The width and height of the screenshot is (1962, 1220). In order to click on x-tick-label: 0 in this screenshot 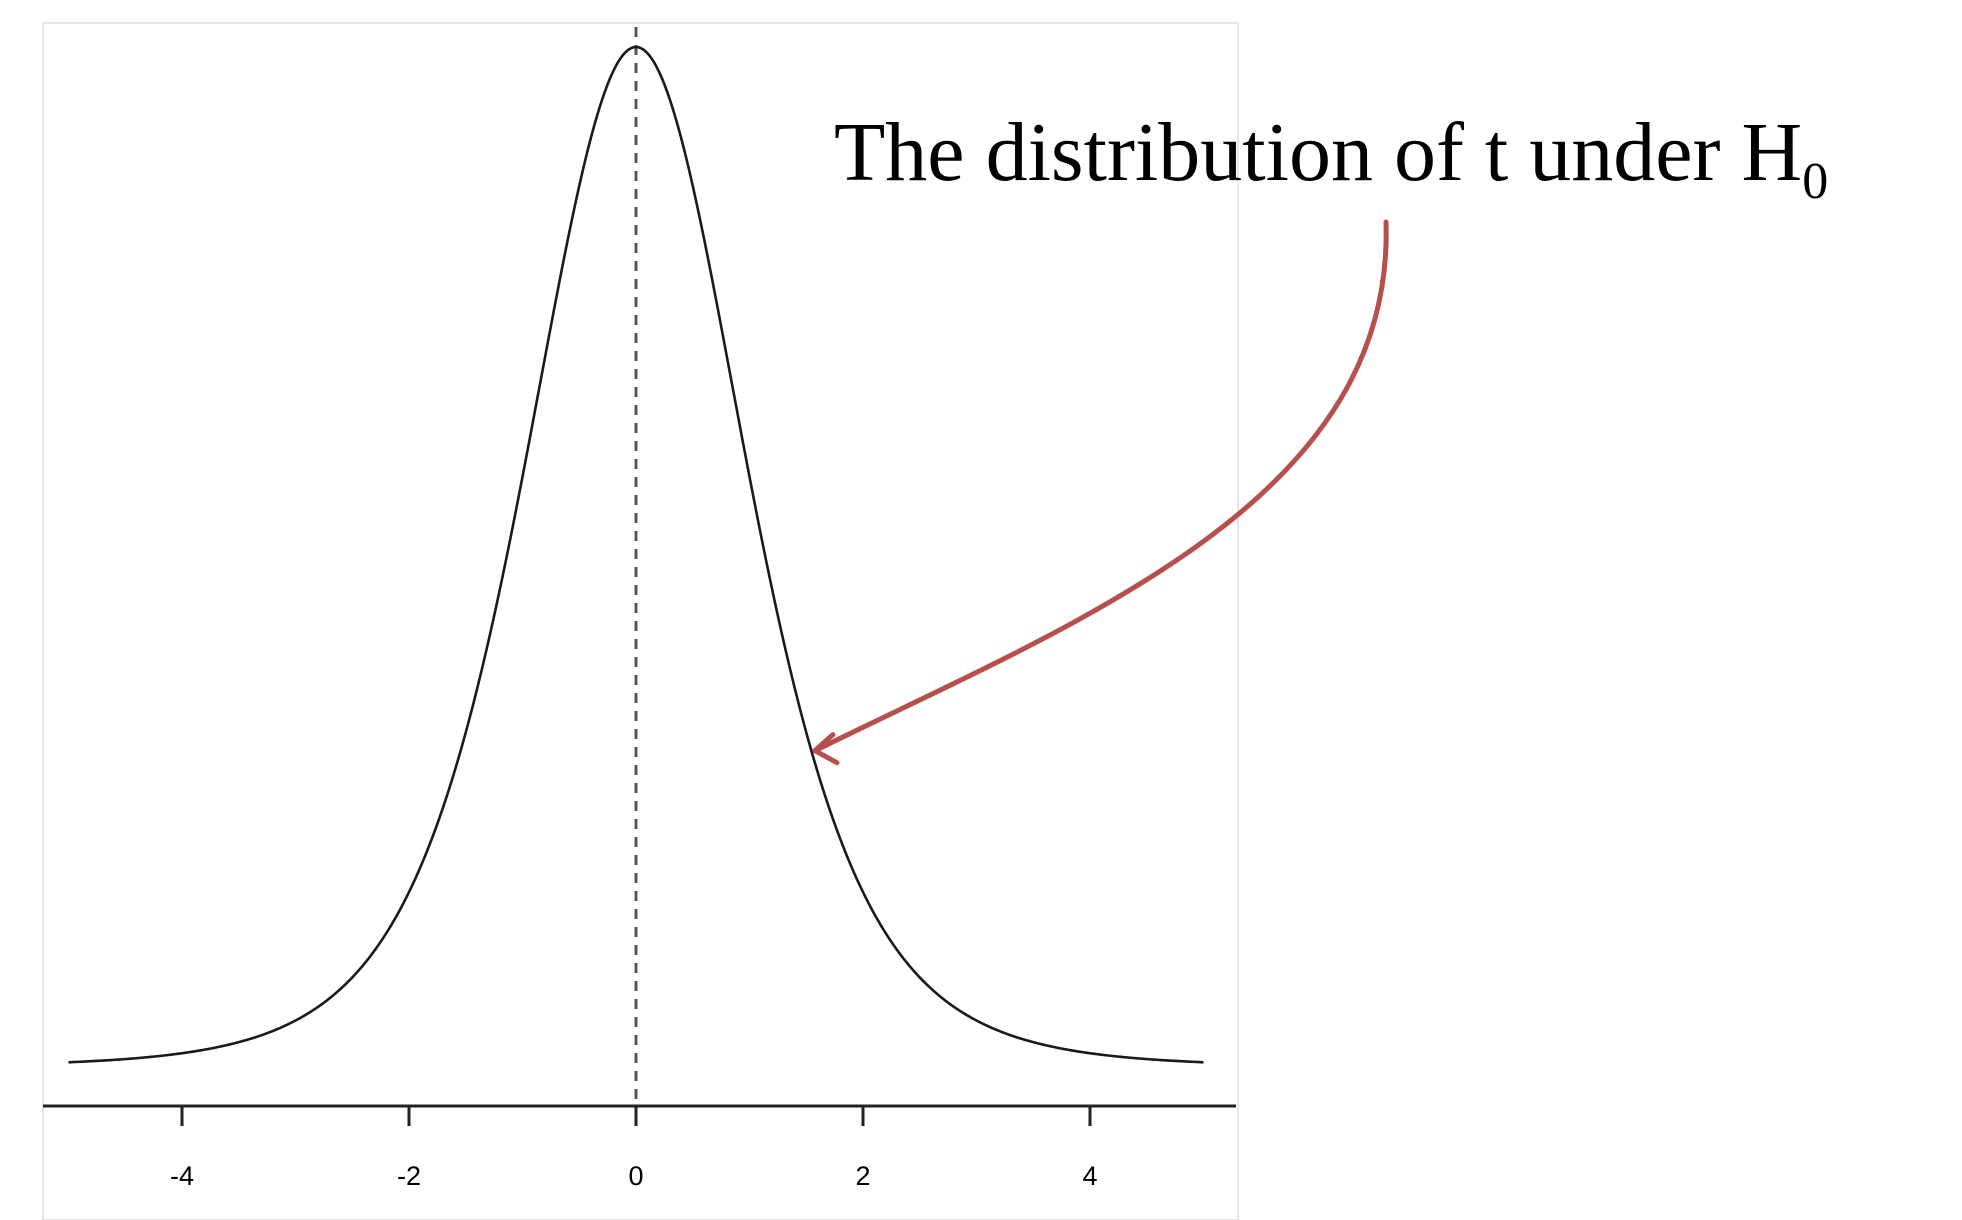, I will do `click(635, 1176)`.